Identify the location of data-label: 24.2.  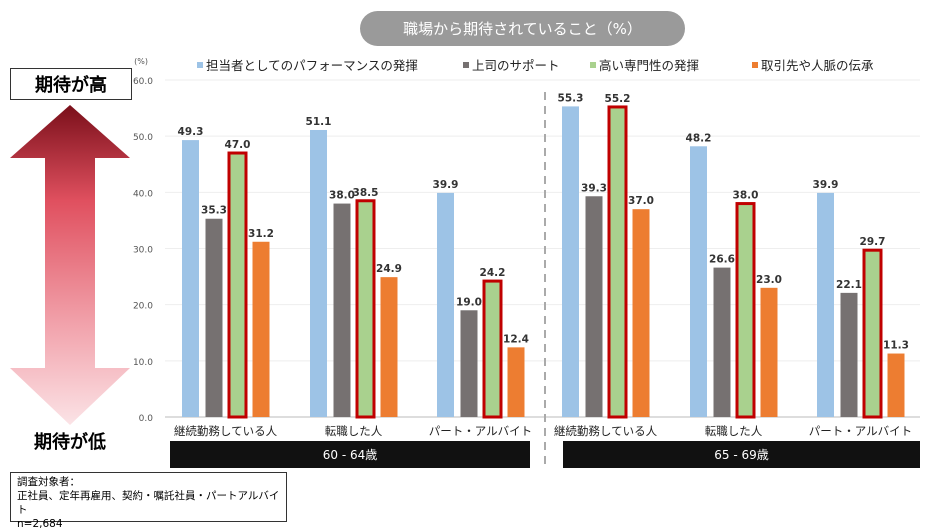
(493, 273).